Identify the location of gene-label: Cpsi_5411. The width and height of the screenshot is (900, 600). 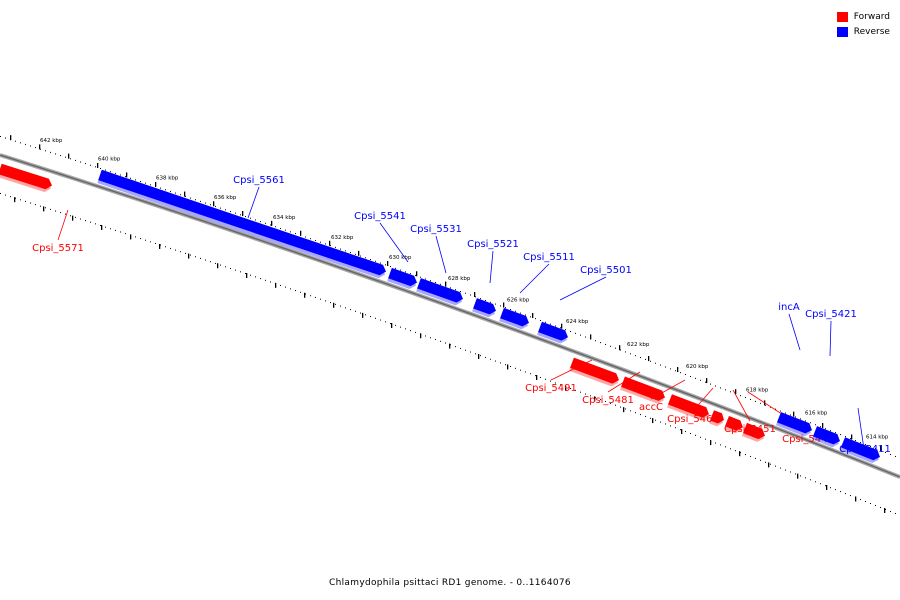
(865, 449).